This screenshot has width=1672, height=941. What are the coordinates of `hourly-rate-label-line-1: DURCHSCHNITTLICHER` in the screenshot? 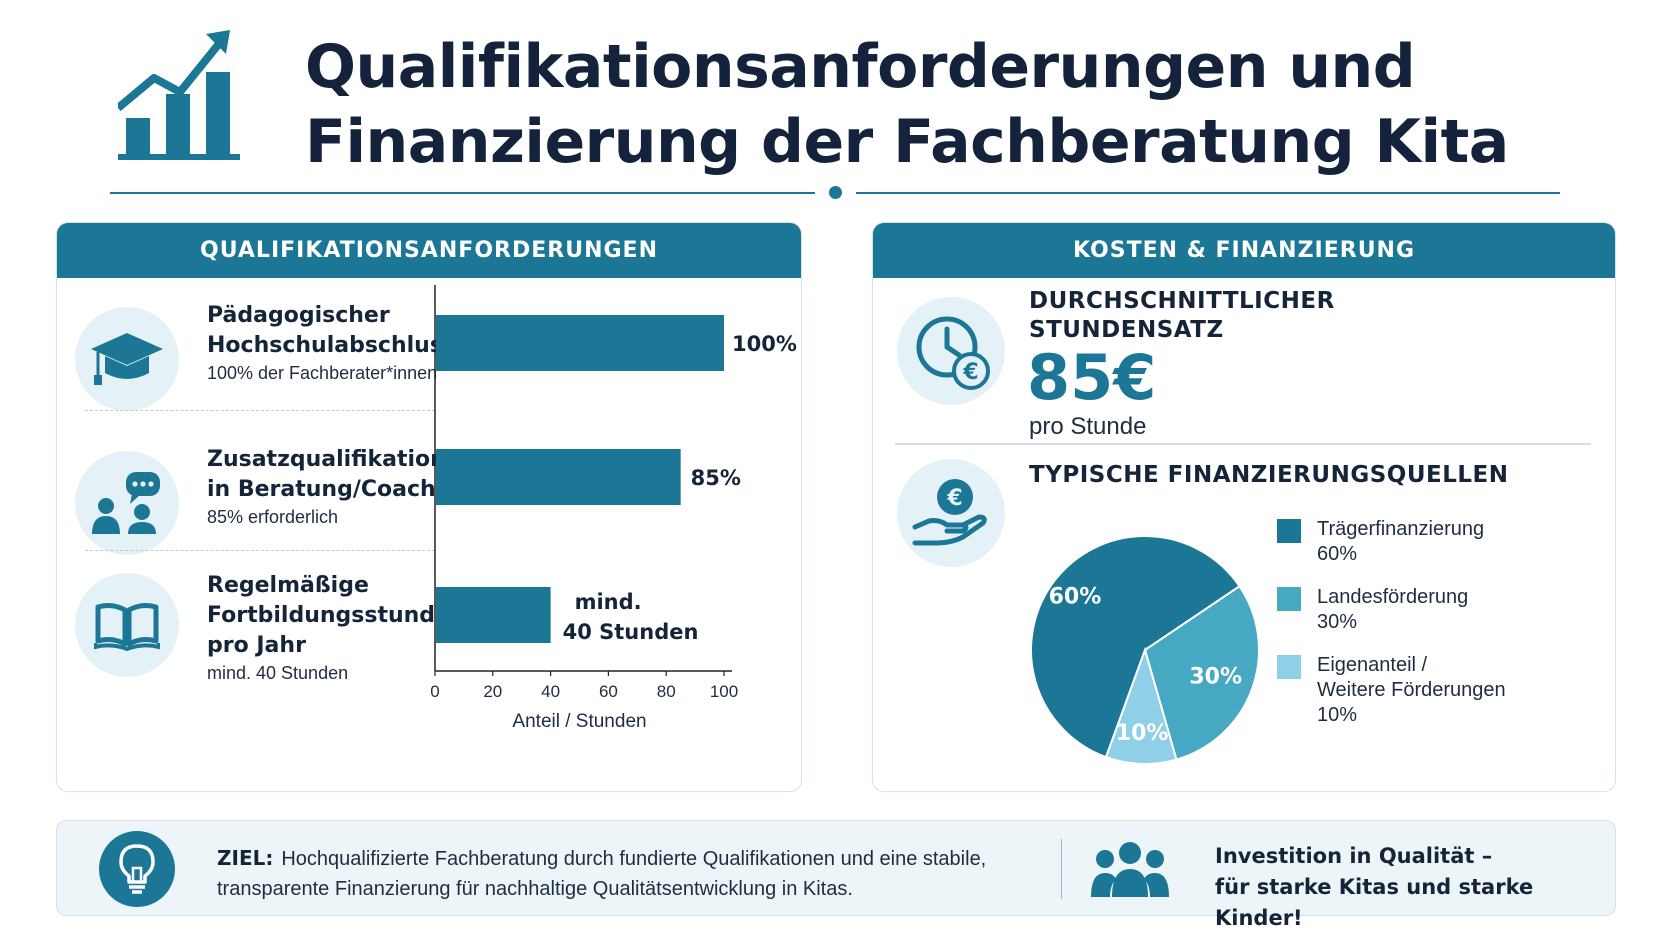 It's located at (1182, 301).